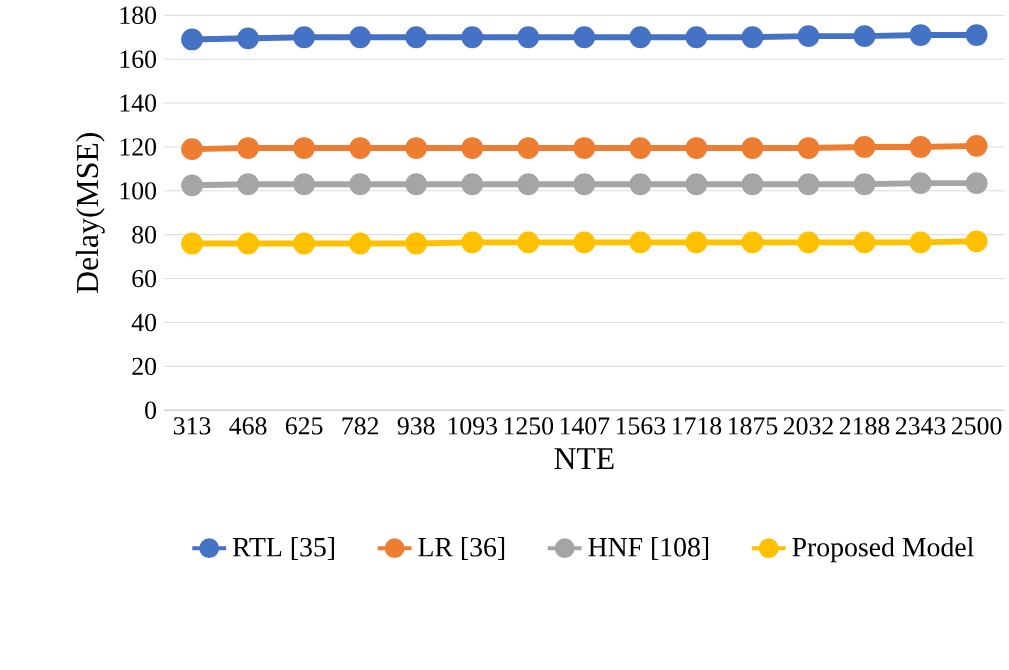 The height and width of the screenshot is (670, 1009). I want to click on x-tick-label: 1875, so click(753, 426).